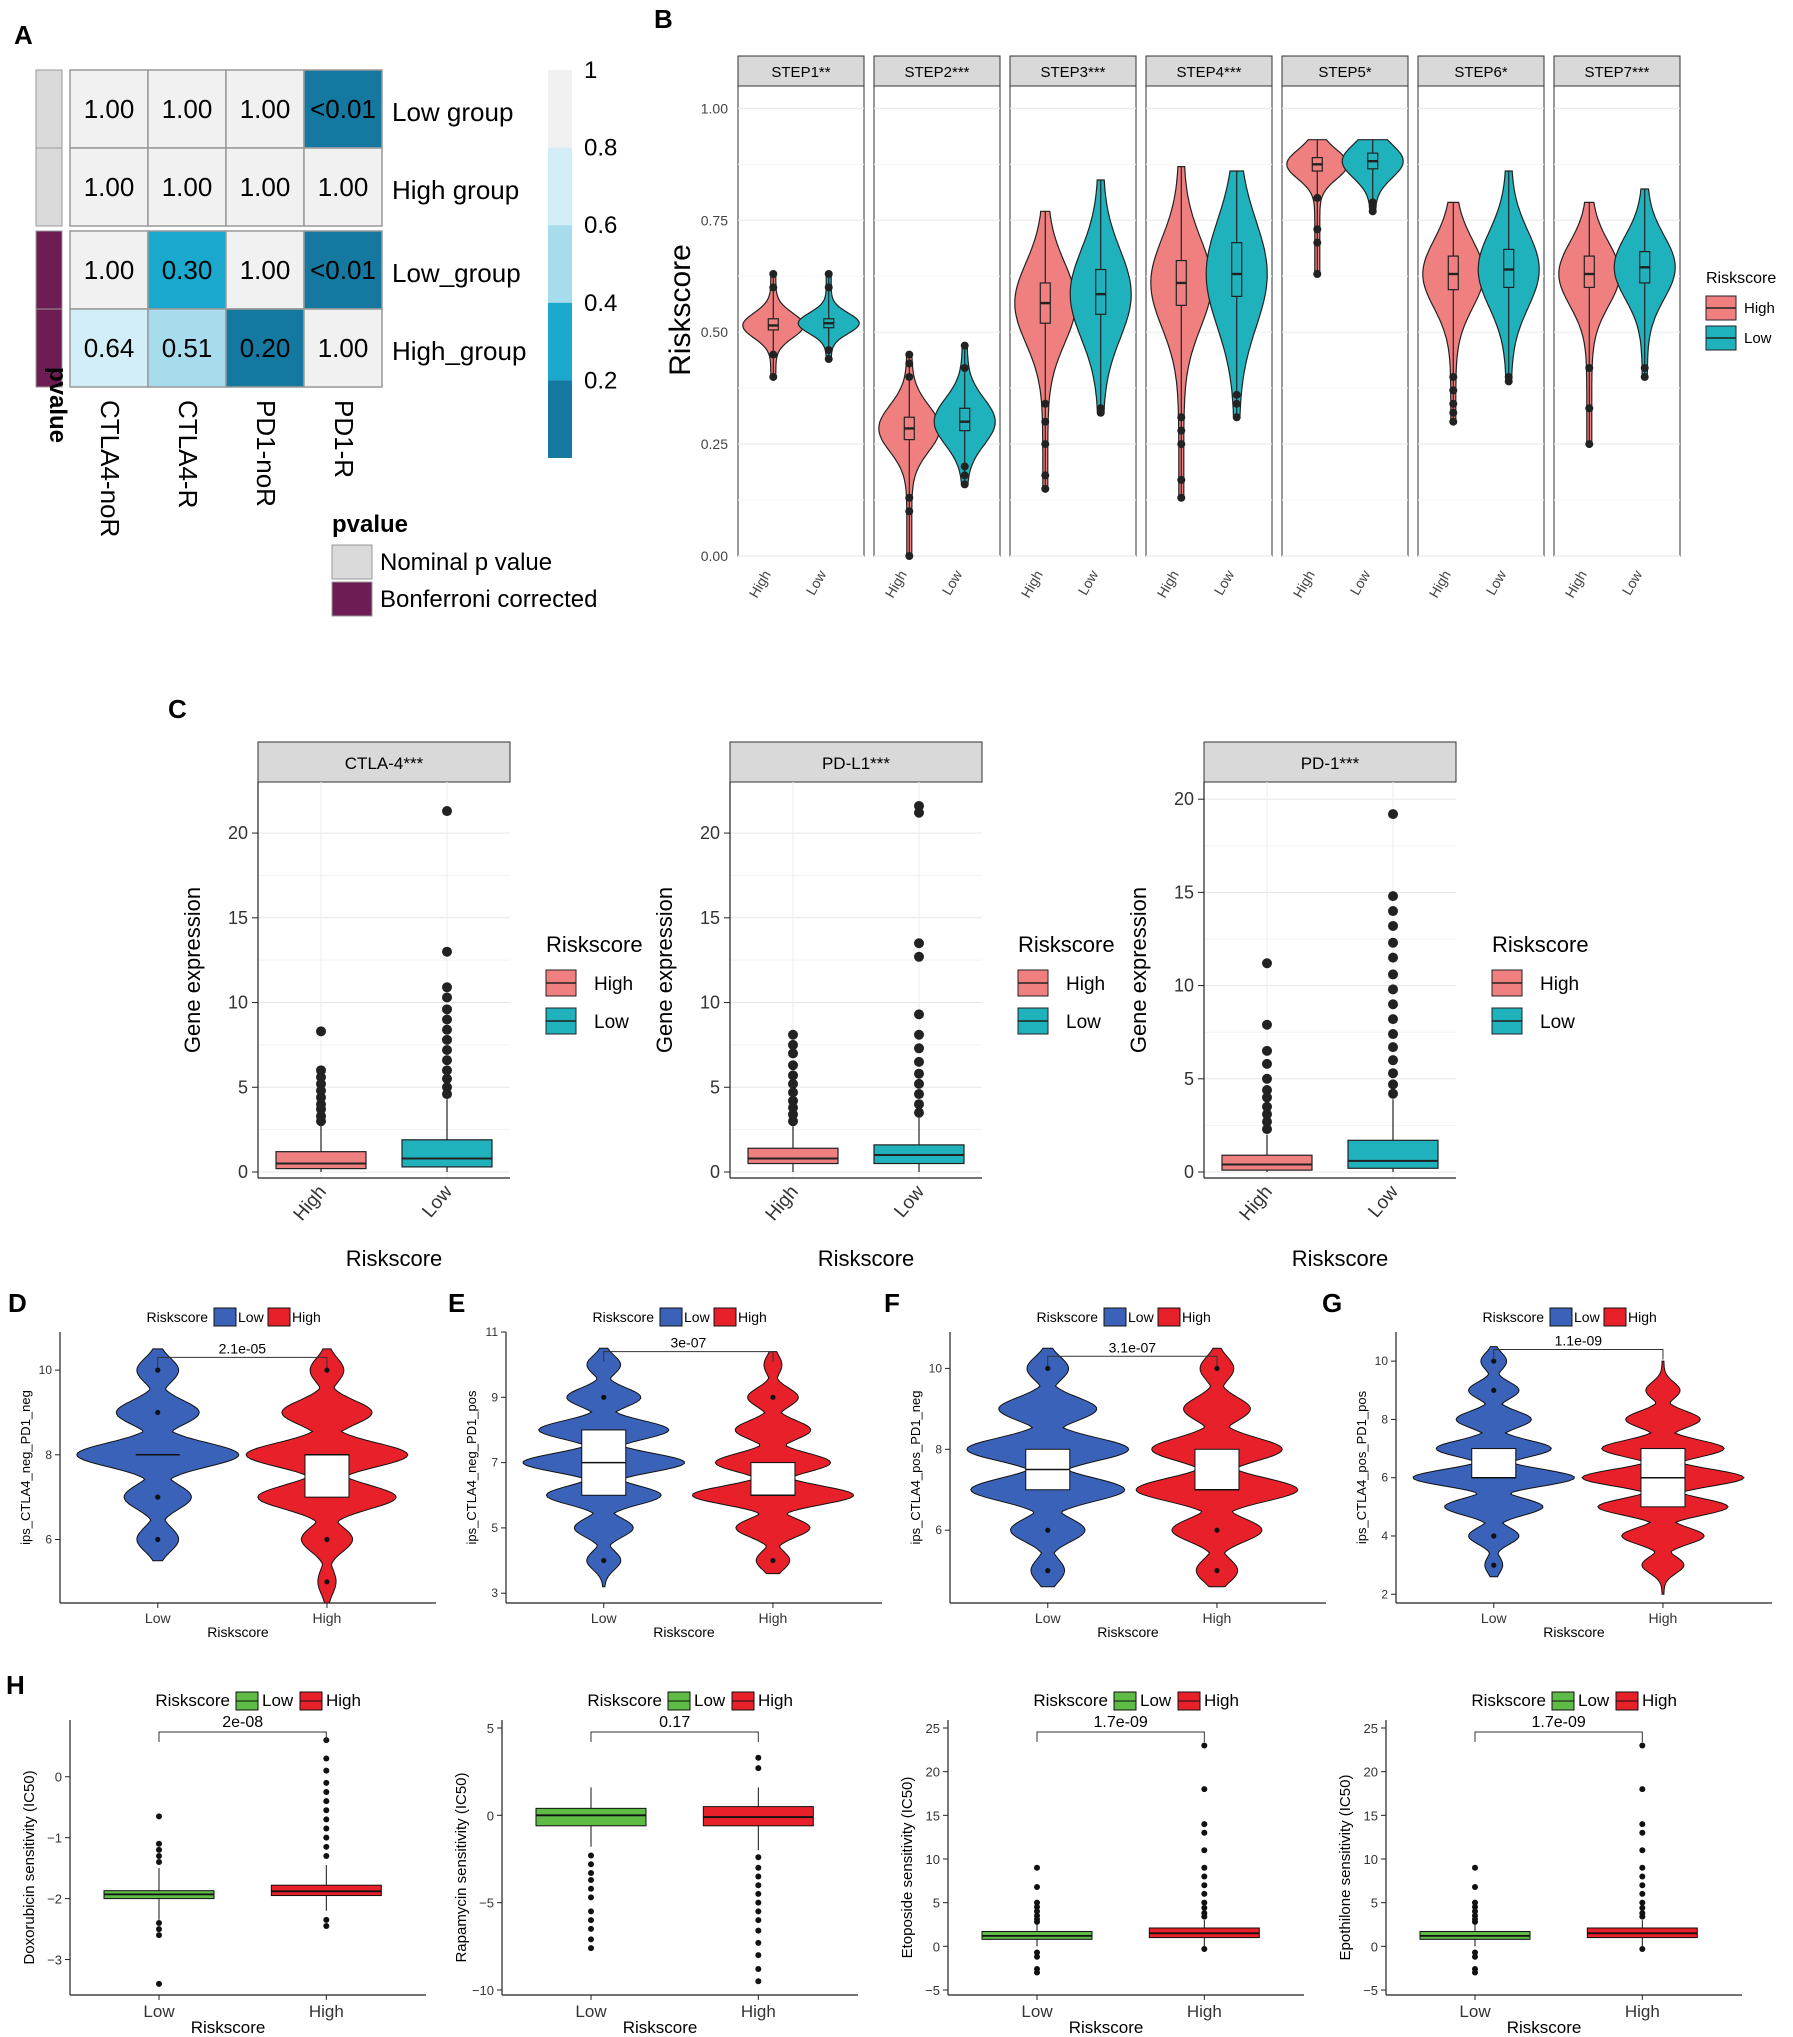 The image size is (1793, 2037). What do you see at coordinates (1332, 1303) in the screenshot?
I see `panel-label-g: G` at bounding box center [1332, 1303].